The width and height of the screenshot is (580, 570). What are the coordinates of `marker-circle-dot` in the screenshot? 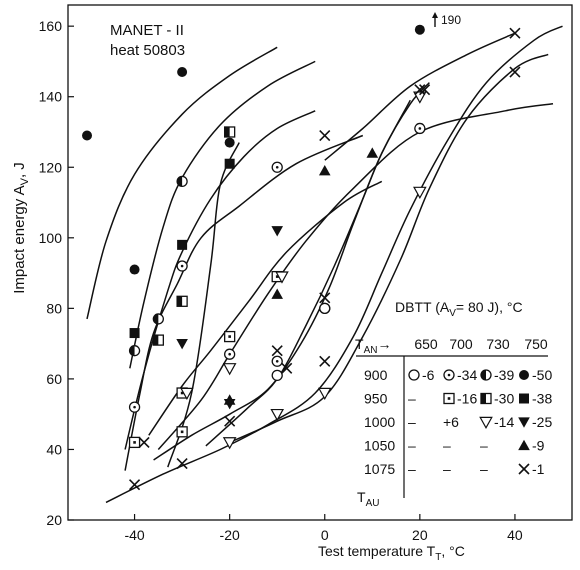 It's located at (449, 375).